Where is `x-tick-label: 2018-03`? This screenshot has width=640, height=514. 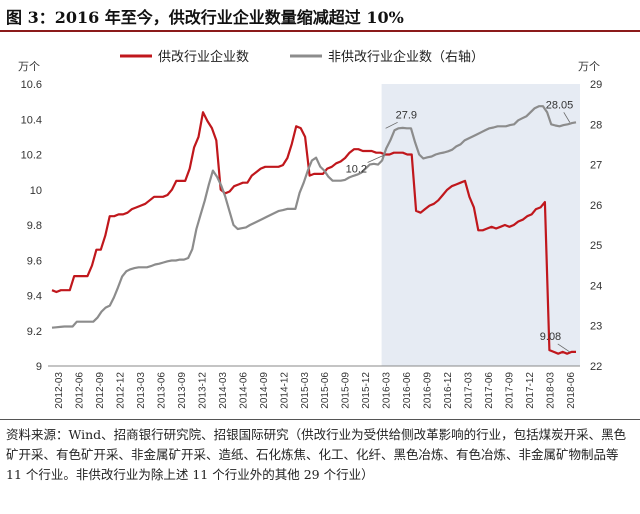 x-tick-label: 2018-03 is located at coordinates (550, 390).